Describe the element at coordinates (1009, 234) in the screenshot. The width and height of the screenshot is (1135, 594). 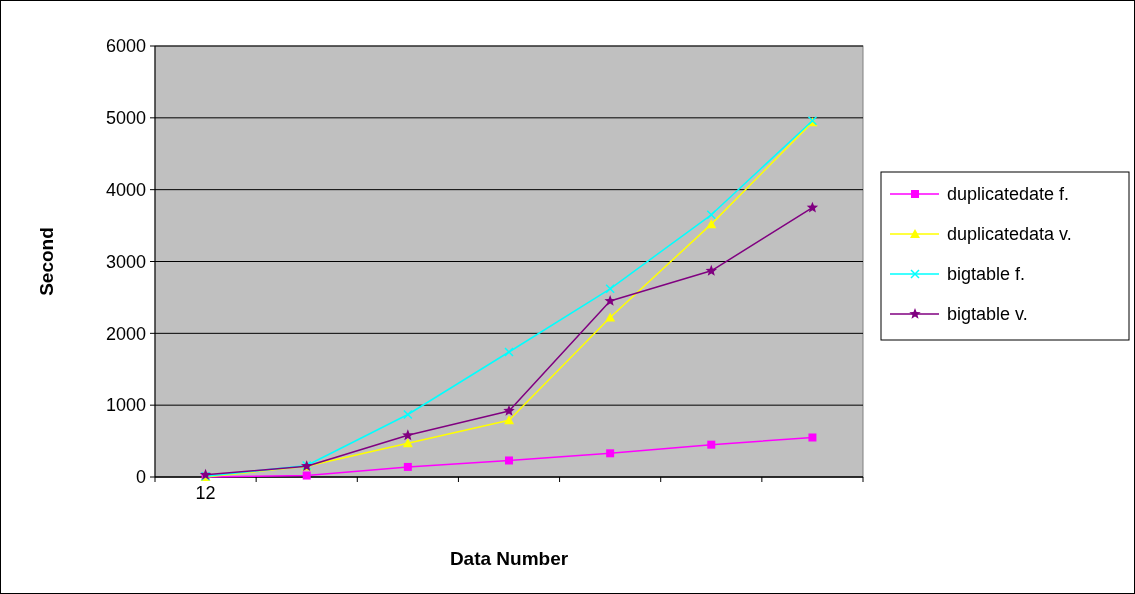
I see `legend-label: duplicatedata v.` at that location.